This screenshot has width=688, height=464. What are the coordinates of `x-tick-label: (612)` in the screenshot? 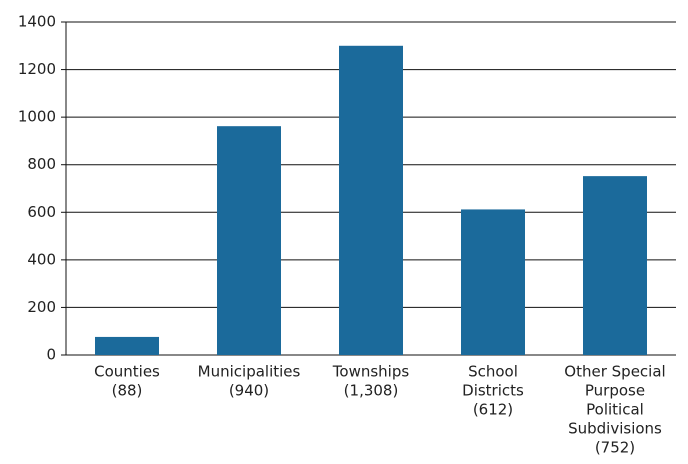 It's located at (493, 410).